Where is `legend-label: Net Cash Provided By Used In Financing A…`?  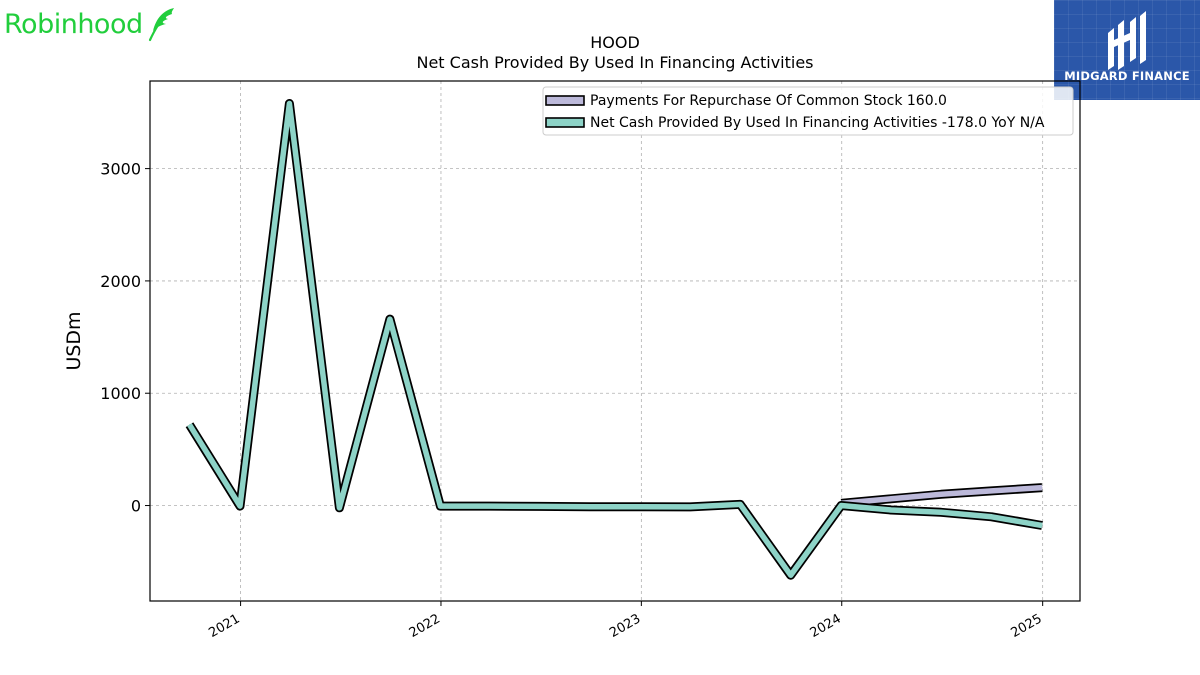
legend-label: Net Cash Provided By Used In Financing A… is located at coordinates (817, 123).